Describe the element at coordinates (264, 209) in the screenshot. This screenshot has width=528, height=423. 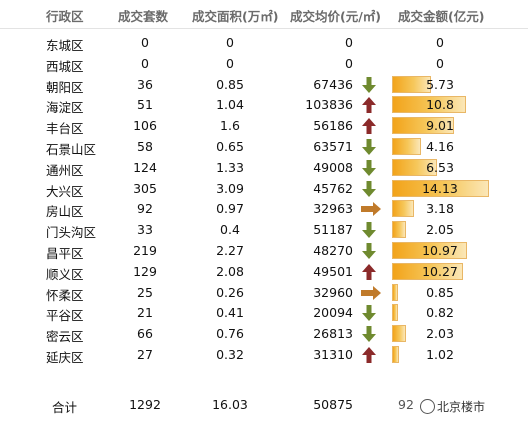
I see `table-row: 房山区 92 0.97 32963 3.18` at that location.